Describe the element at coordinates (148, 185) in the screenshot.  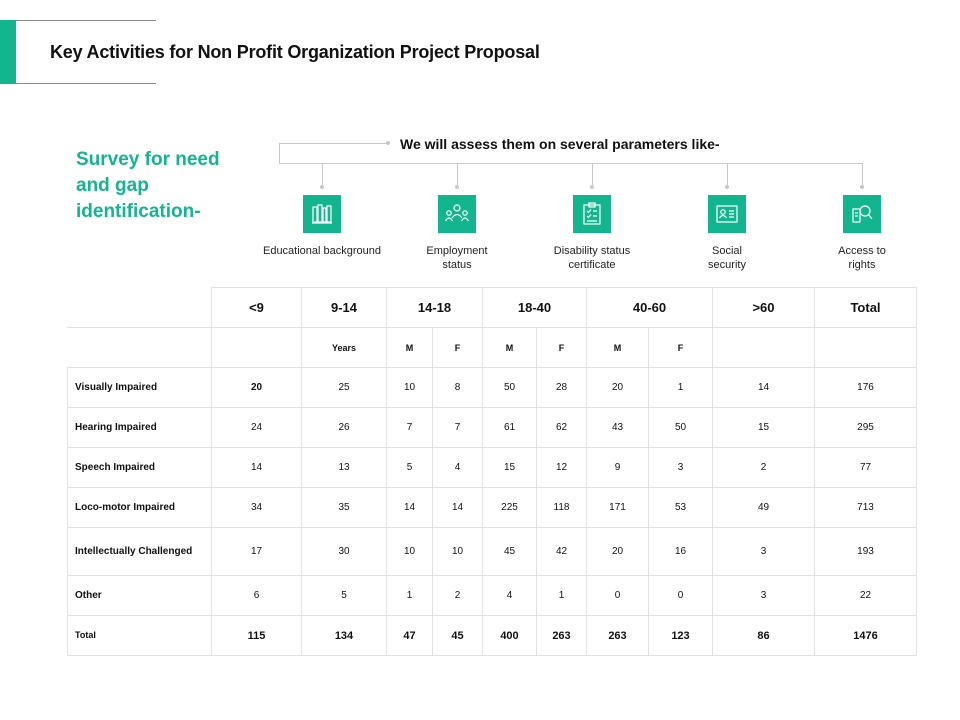
I see `survey-heading: Survey for need and gap identification-` at that location.